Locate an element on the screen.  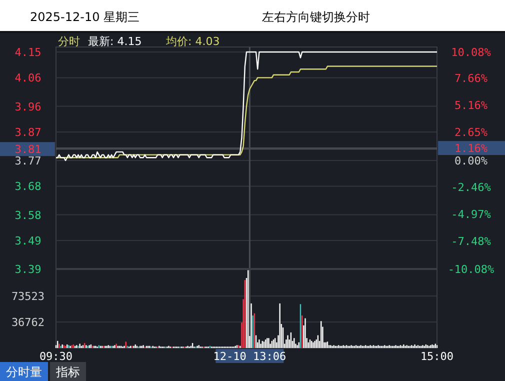
y2-tick-label: -7.48% is located at coordinates (471, 241).